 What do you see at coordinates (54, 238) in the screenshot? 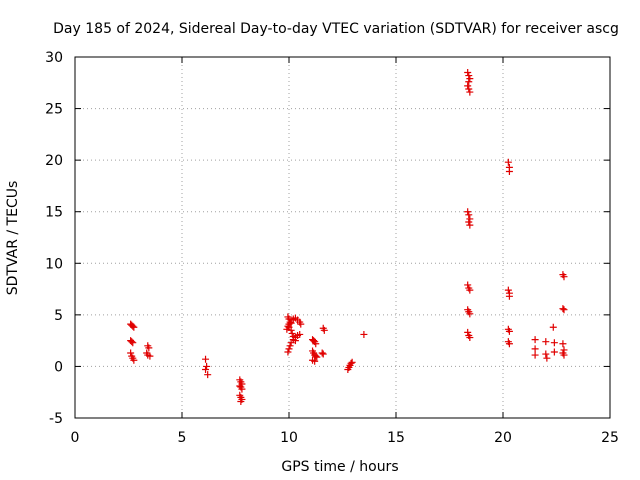
I see `y-tick-labels: -5 0 5 10 15 20 25 30` at bounding box center [54, 238].